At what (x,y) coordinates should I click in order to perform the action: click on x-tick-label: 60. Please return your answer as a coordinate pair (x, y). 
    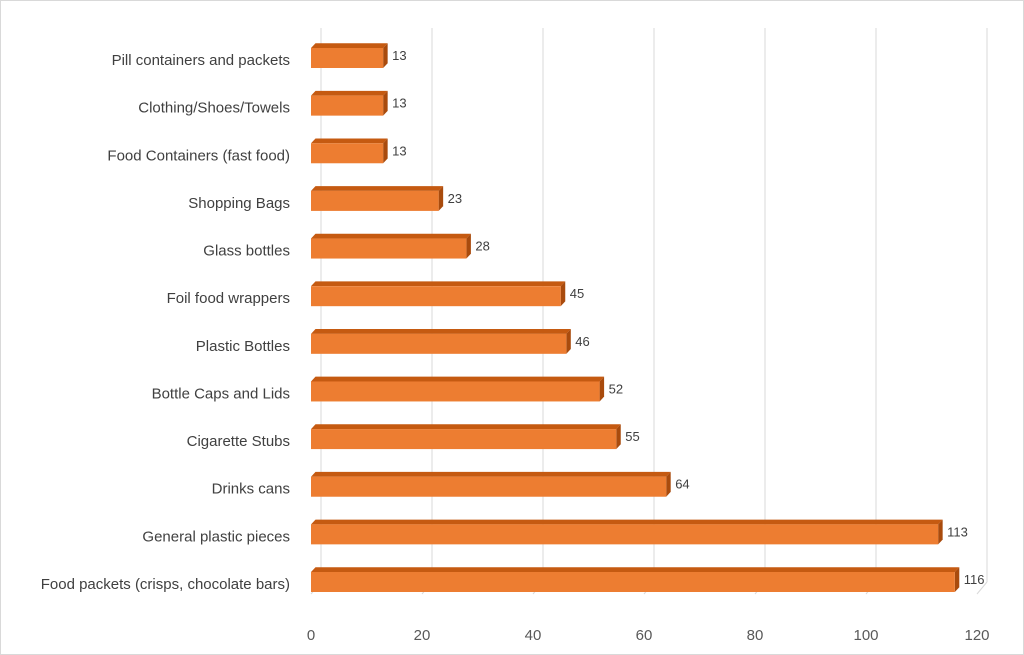
    Looking at the image, I should click on (644, 635).